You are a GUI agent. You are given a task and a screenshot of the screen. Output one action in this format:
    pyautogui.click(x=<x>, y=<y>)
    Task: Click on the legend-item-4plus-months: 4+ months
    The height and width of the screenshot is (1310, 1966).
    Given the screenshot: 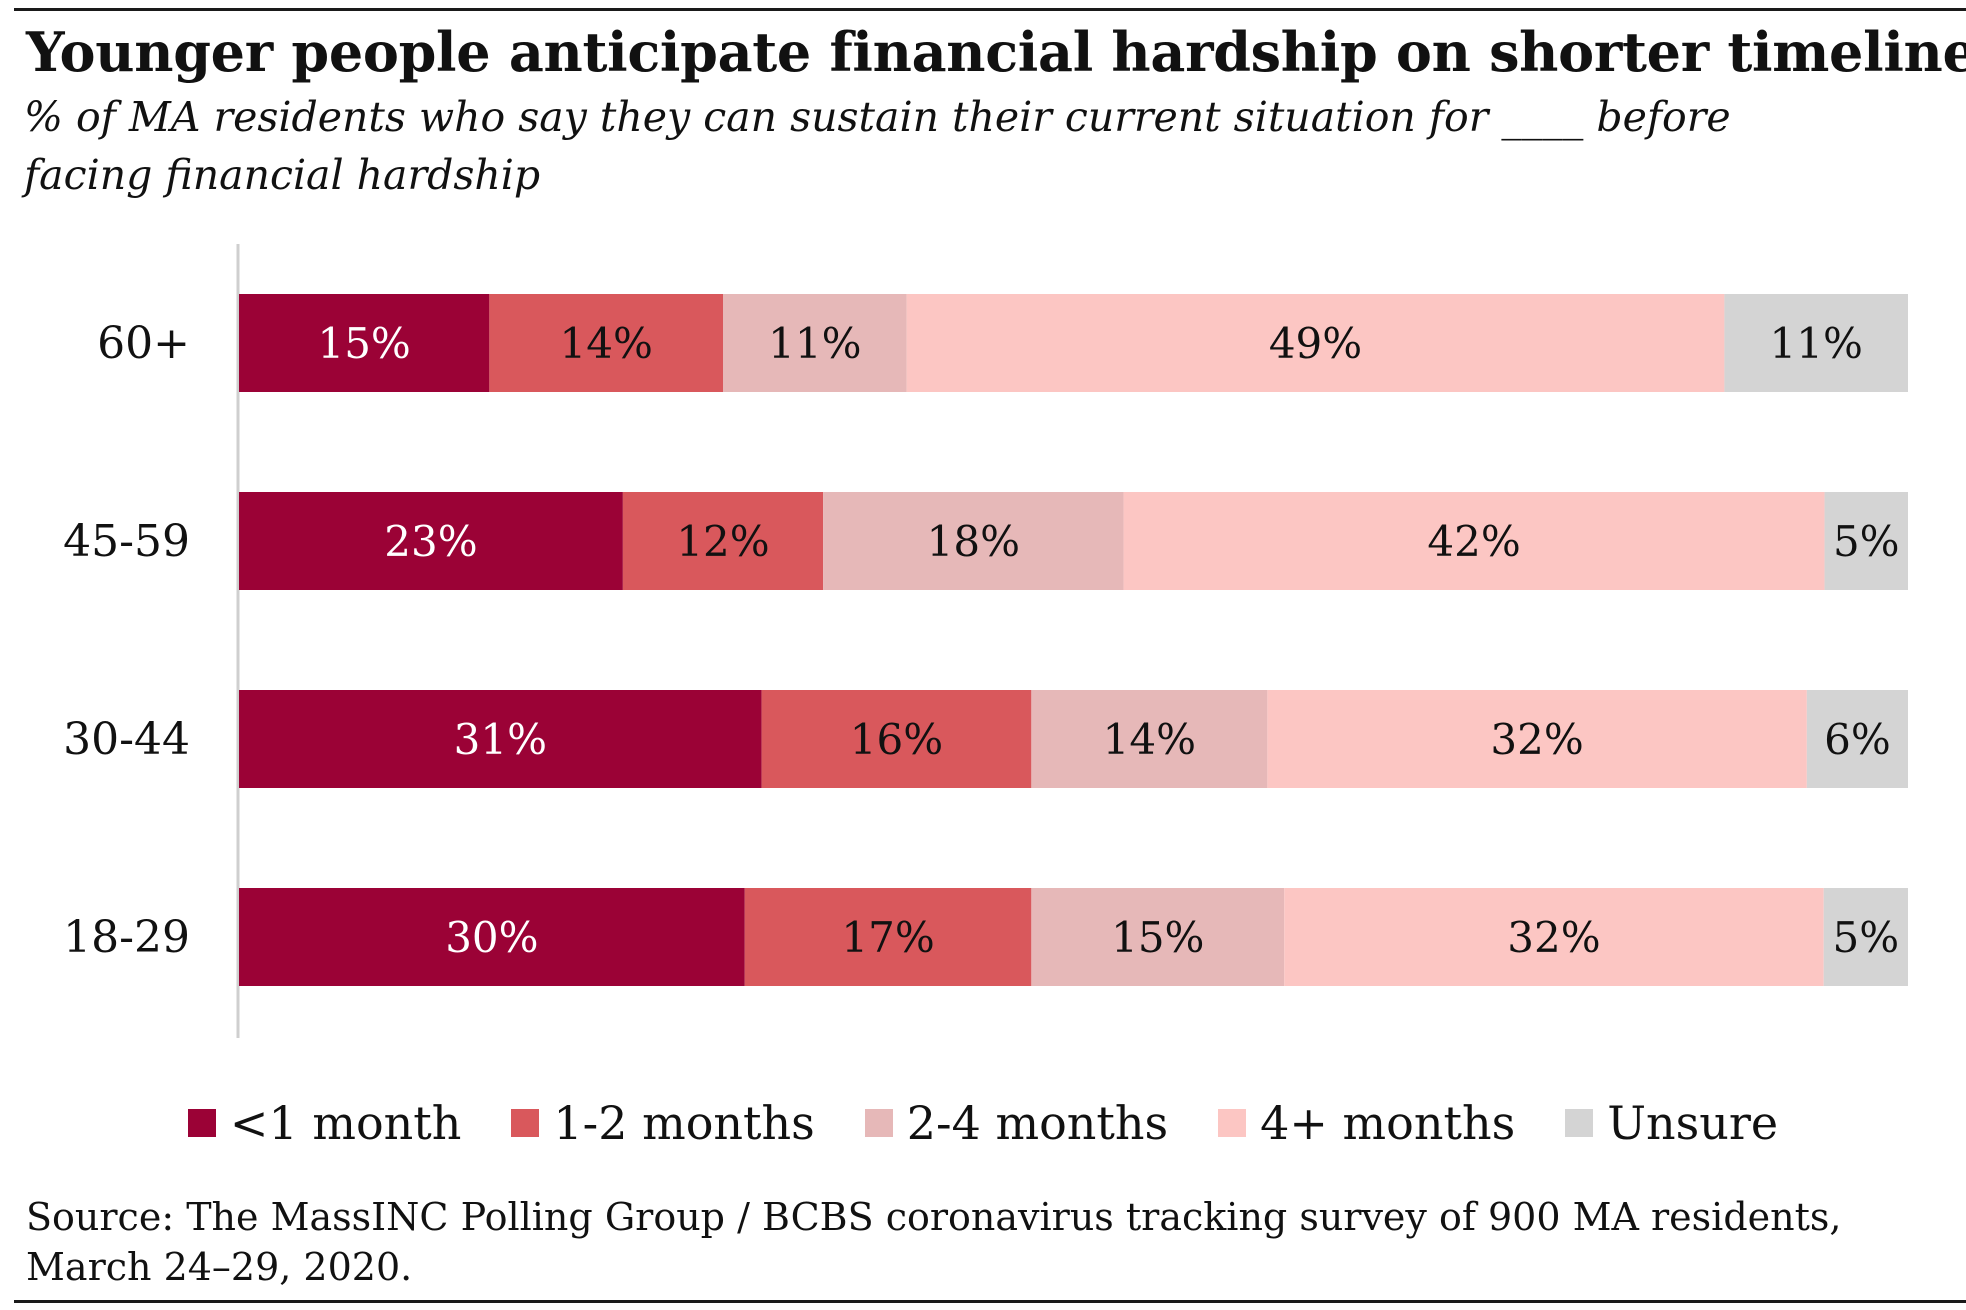 What is the action you would take?
    pyautogui.click(x=1366, y=1123)
    